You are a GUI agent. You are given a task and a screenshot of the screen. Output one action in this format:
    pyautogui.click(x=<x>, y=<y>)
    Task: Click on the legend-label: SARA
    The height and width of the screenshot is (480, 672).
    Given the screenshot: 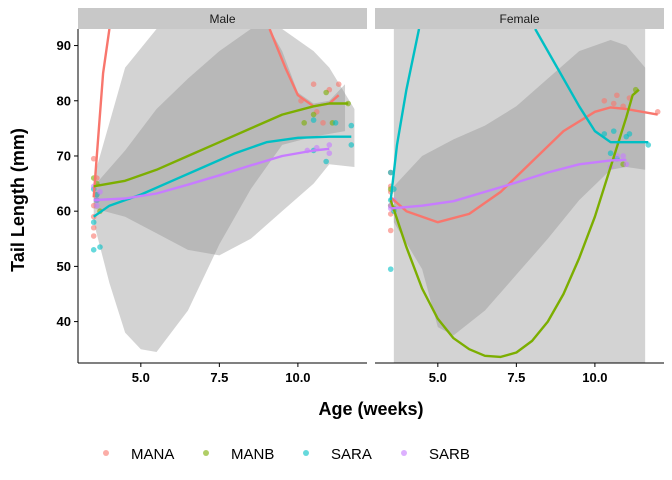 What is the action you would take?
    pyautogui.click(x=351, y=454)
    